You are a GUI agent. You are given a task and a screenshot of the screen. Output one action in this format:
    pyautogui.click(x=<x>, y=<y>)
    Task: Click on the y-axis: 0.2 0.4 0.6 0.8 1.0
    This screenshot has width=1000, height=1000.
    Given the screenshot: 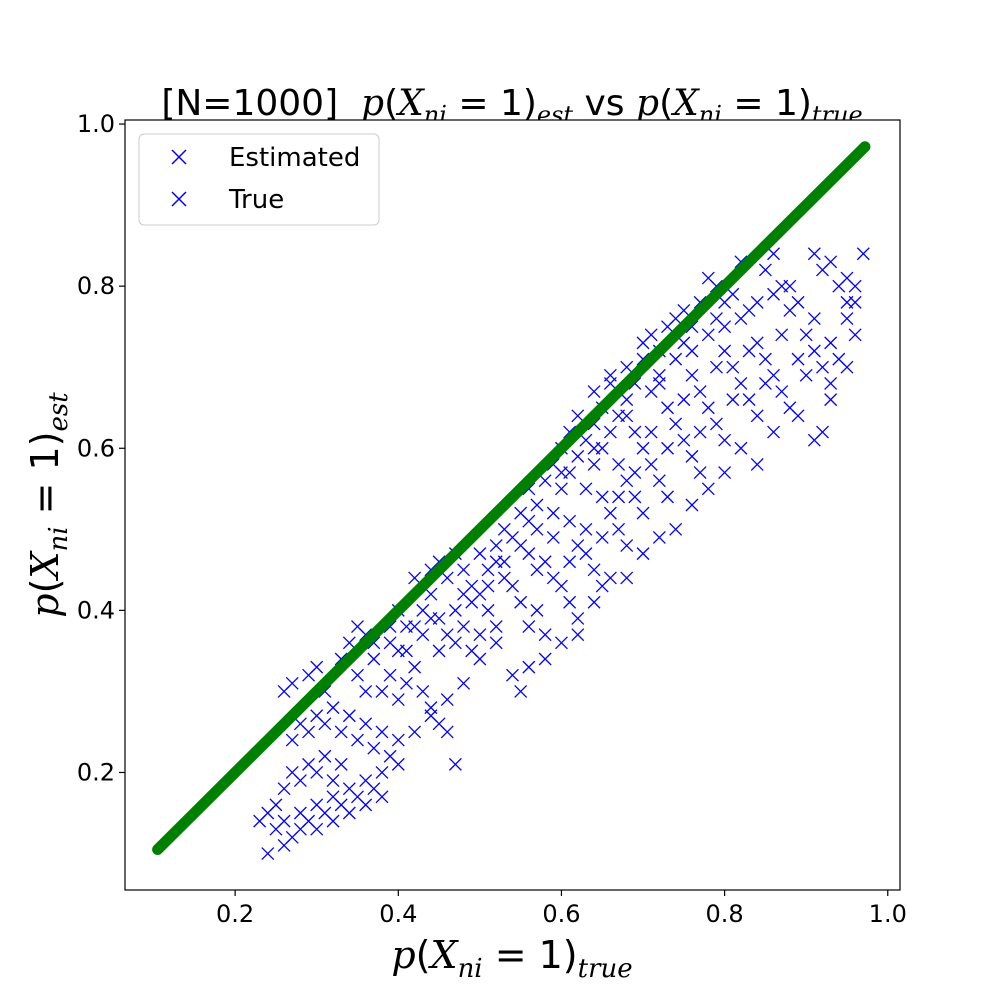 What is the action you would take?
    pyautogui.click(x=101, y=448)
    